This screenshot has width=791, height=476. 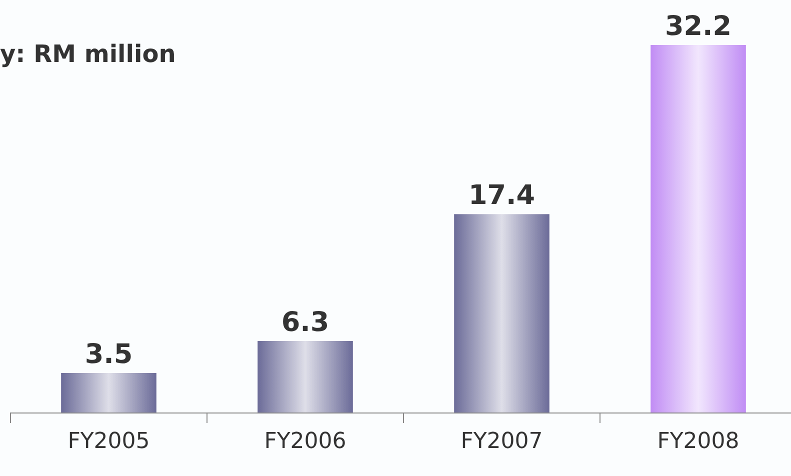 I want to click on chart-title: y: RM million, so click(x=88, y=54).